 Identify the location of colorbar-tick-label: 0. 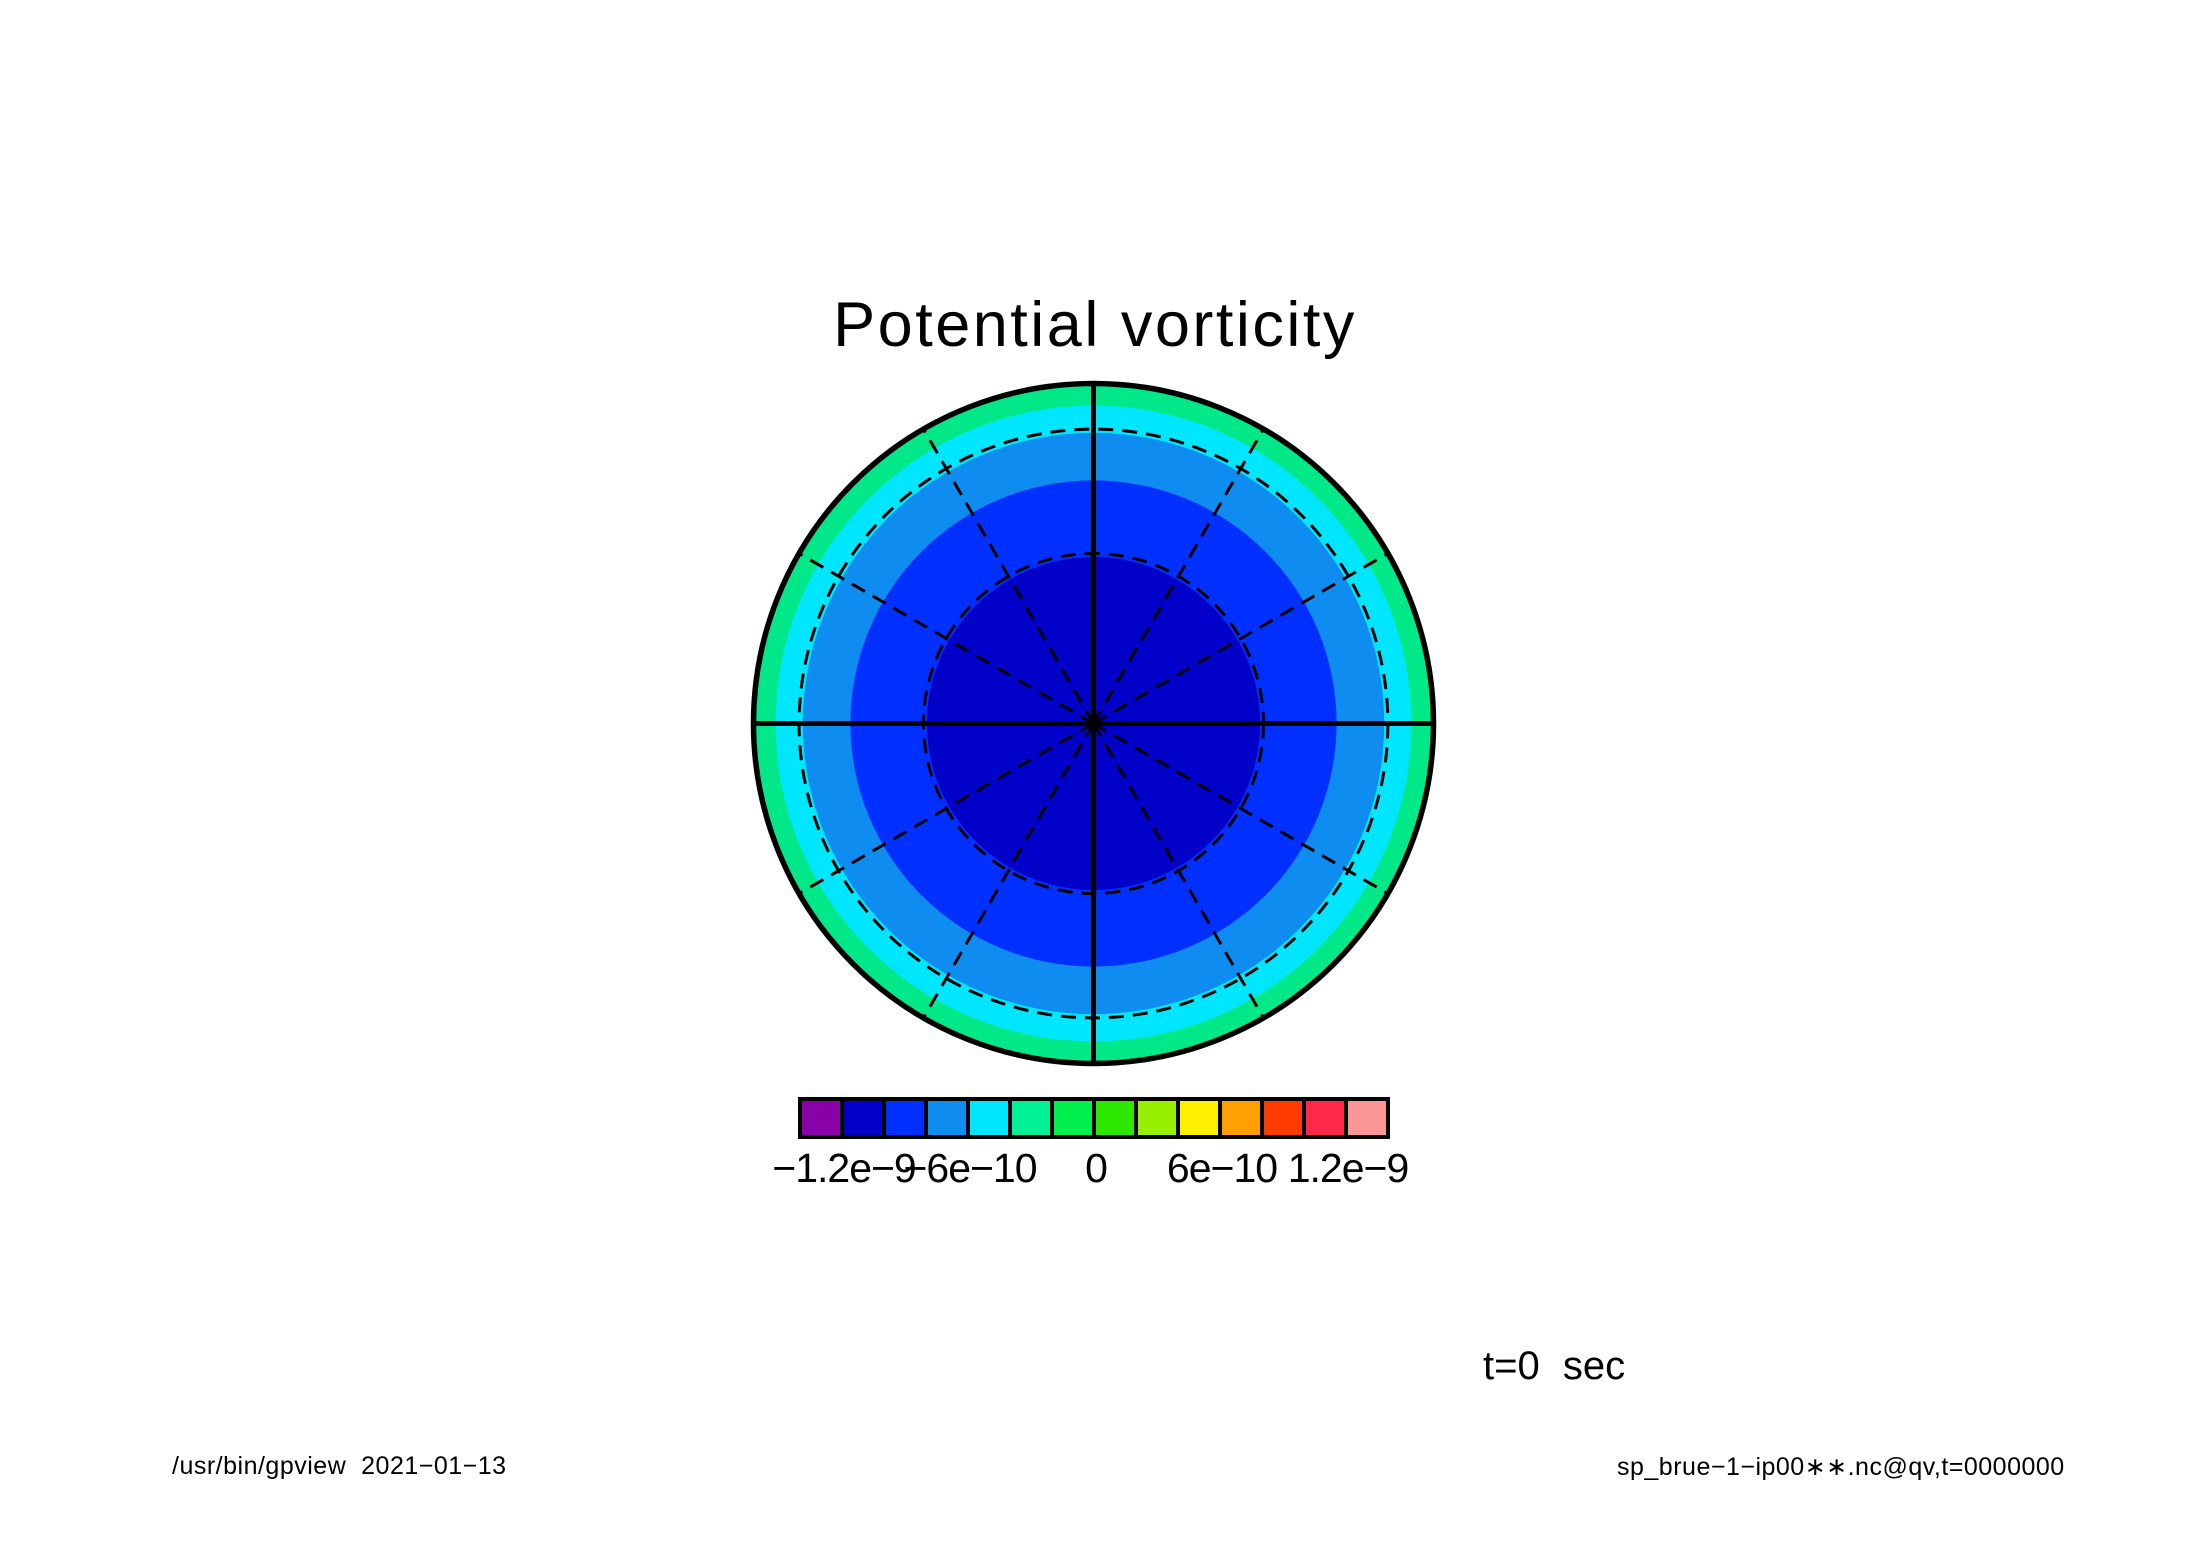
(1096, 1168).